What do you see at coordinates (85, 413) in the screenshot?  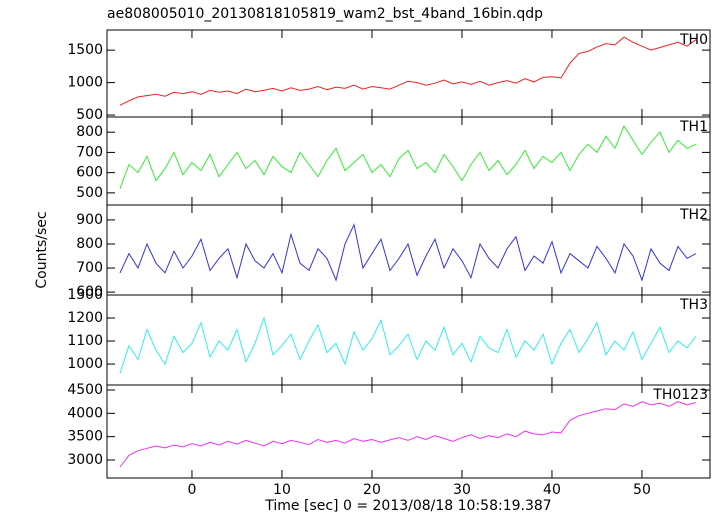 I see `y-tick-label: 4000` at bounding box center [85, 413].